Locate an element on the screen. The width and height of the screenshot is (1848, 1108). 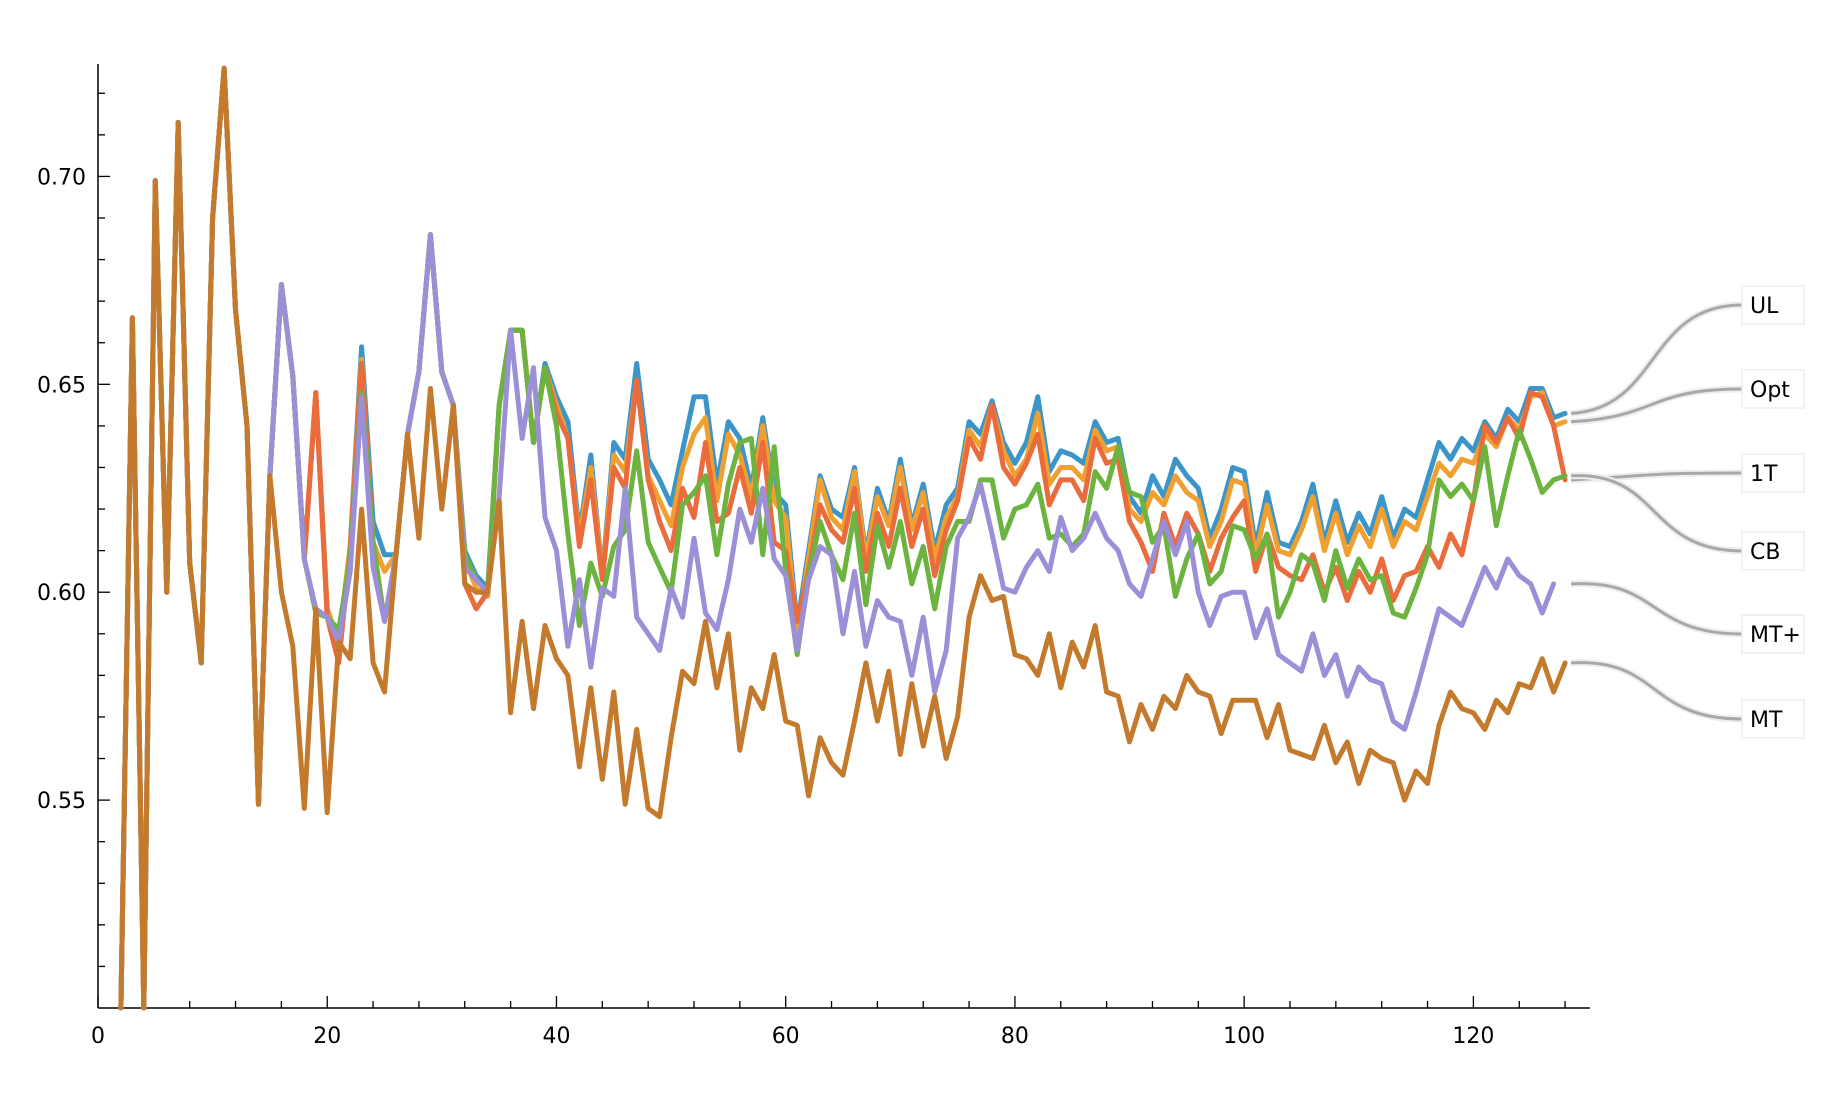
x-tick-label: 80 is located at coordinates (1015, 1036).